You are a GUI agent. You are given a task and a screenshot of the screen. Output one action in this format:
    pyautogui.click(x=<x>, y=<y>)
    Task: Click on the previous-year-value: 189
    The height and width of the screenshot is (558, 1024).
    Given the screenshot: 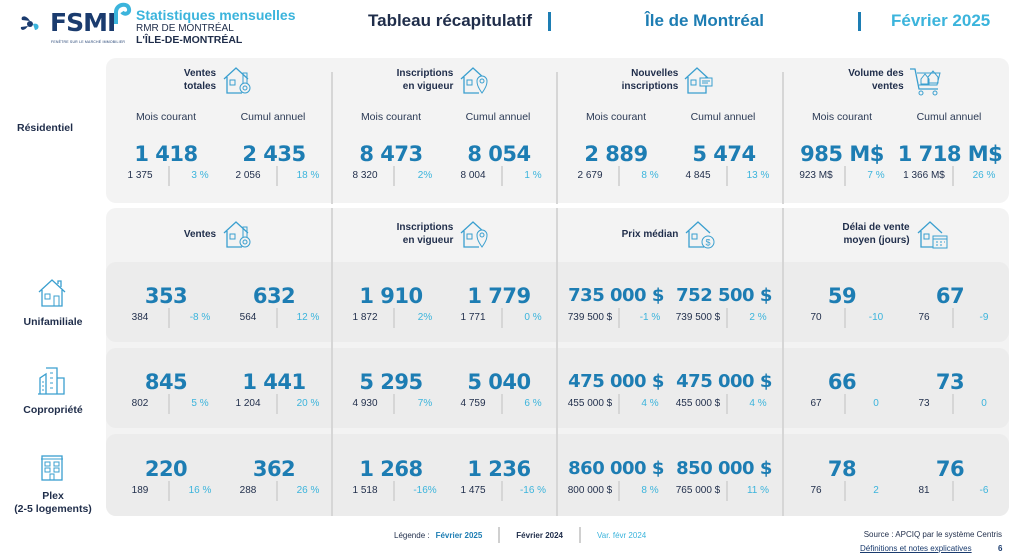 What is the action you would take?
    pyautogui.click(x=140, y=490)
    